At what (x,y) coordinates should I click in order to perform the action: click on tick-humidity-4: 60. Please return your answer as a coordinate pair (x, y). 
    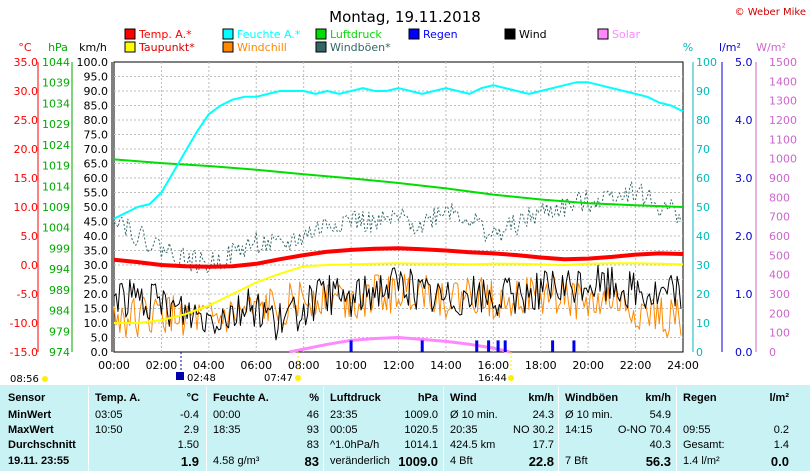
    Looking at the image, I should click on (703, 178).